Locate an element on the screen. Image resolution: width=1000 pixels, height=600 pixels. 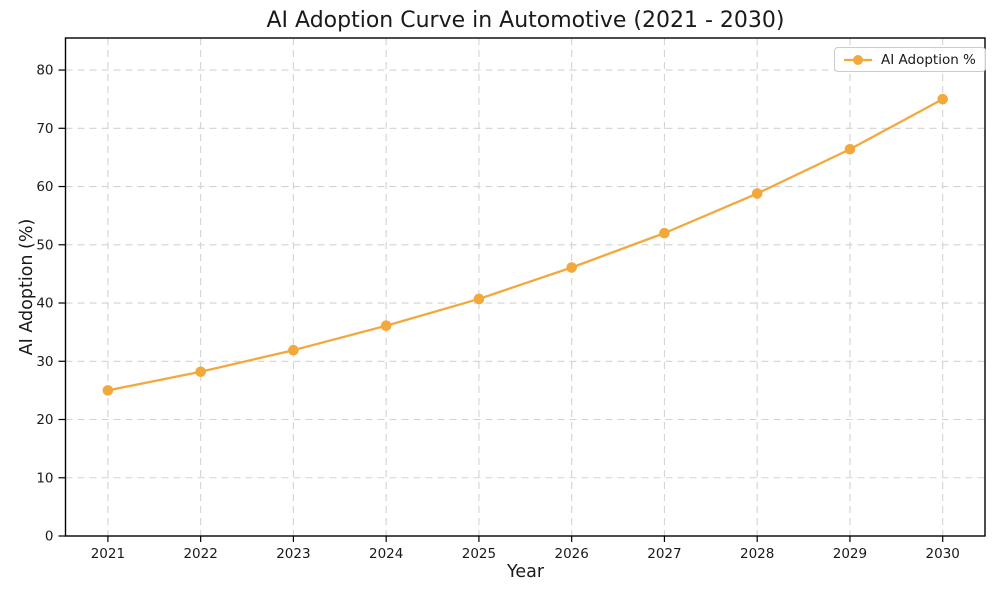
y-tick-label: 0 is located at coordinates (49, 537).